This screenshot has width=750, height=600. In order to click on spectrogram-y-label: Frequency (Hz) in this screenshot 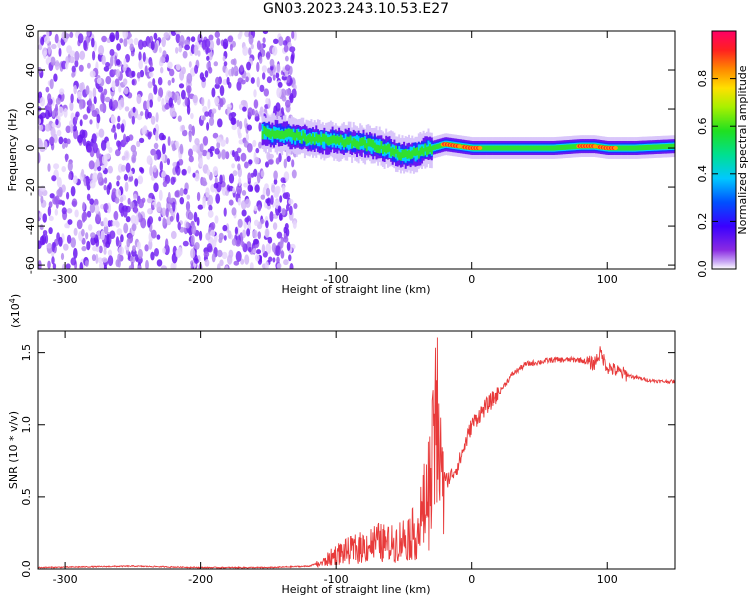, I will do `click(12, 150)`.